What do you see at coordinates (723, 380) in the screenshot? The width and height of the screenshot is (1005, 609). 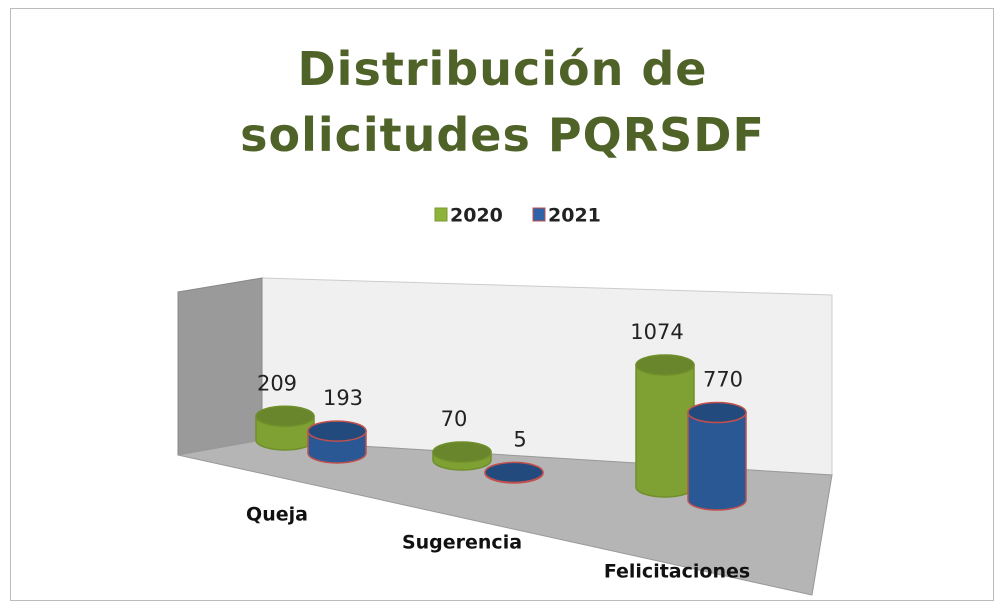 I see `data-label: 770` at bounding box center [723, 380].